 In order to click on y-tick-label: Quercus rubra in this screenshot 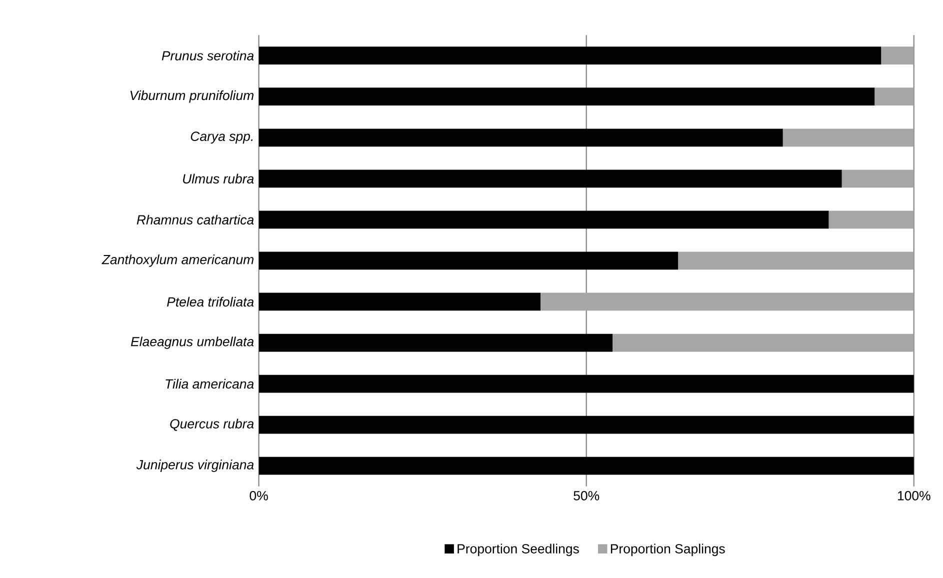, I will do `click(212, 425)`.